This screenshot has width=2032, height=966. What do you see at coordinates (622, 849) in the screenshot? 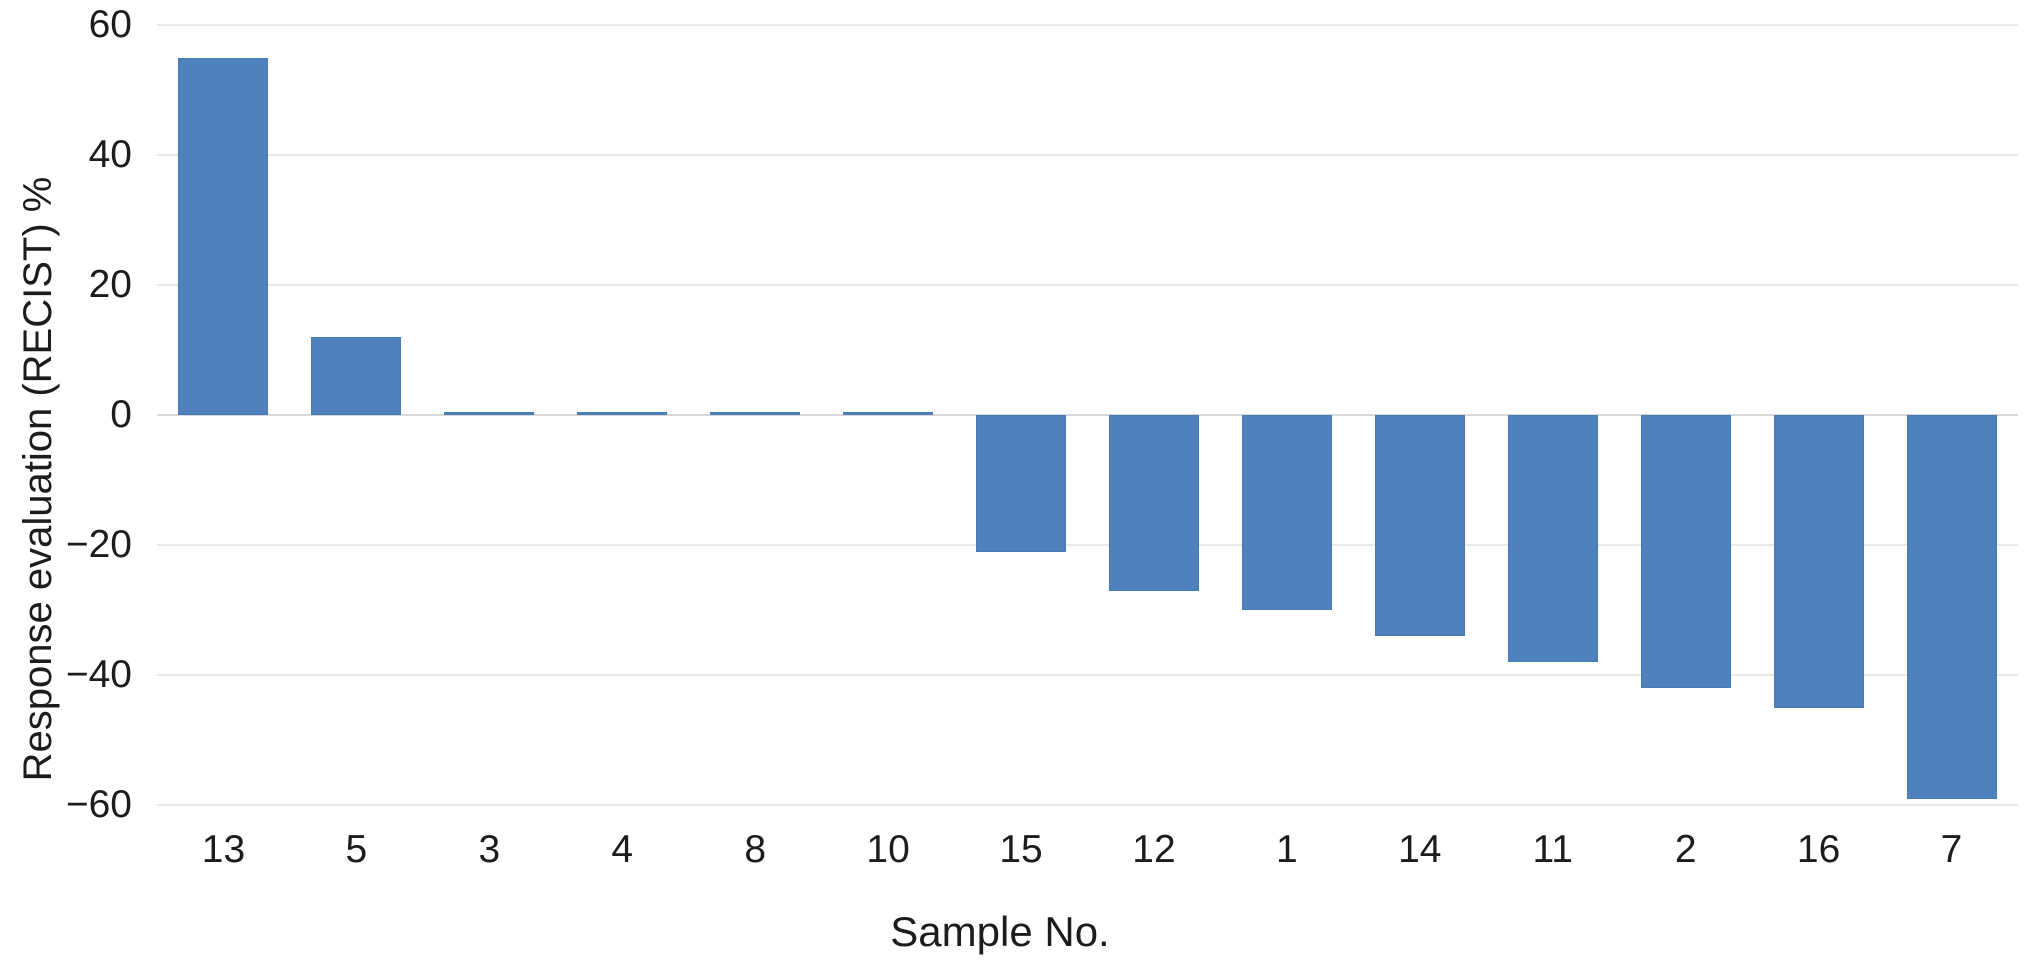
I see `x-tick-label: 4` at bounding box center [622, 849].